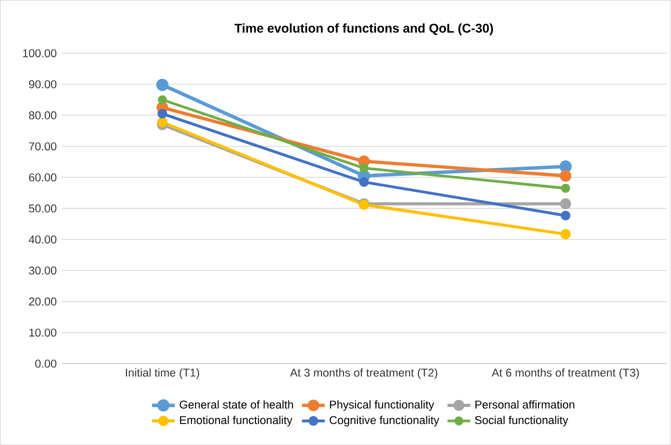 Image resolution: width=671 pixels, height=445 pixels. Describe the element at coordinates (42, 177) in the screenshot. I see `y-tick-label: 60.00` at that location.